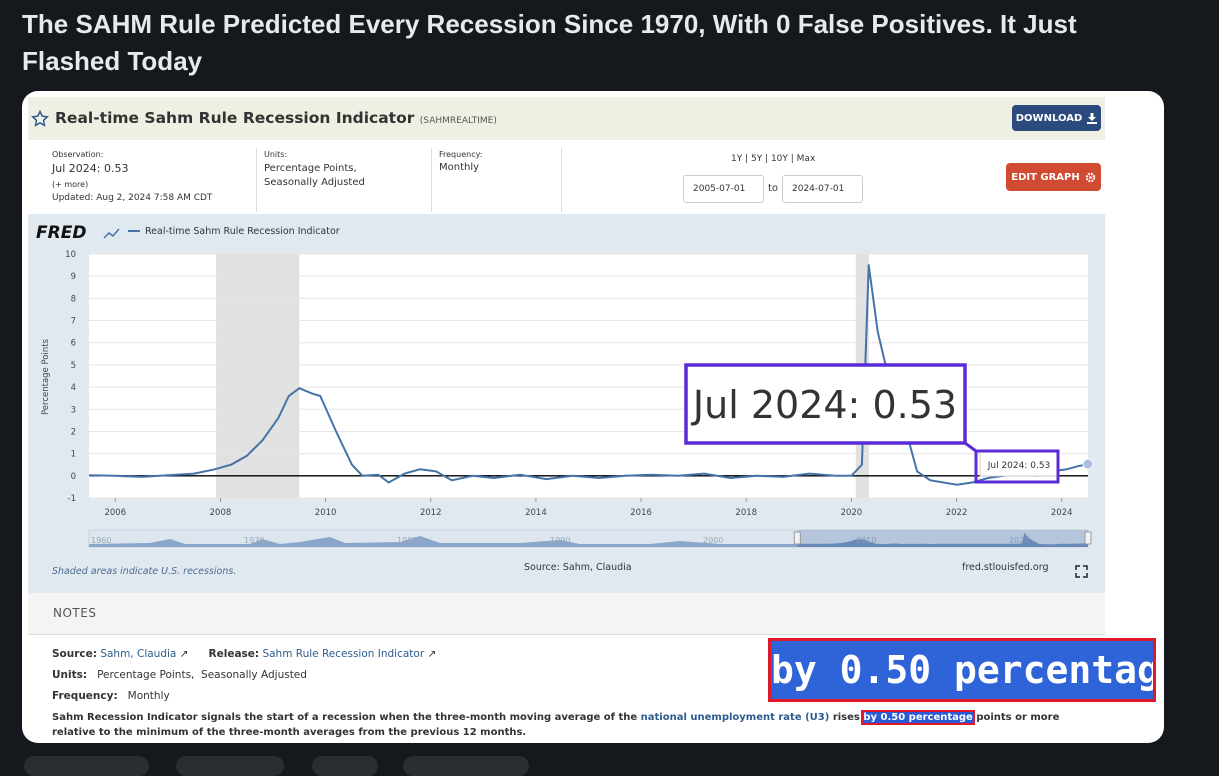 Image resolution: width=1219 pixels, height=776 pixels. Describe the element at coordinates (73, 455) in the screenshot. I see `y-tick-label: 1` at that location.